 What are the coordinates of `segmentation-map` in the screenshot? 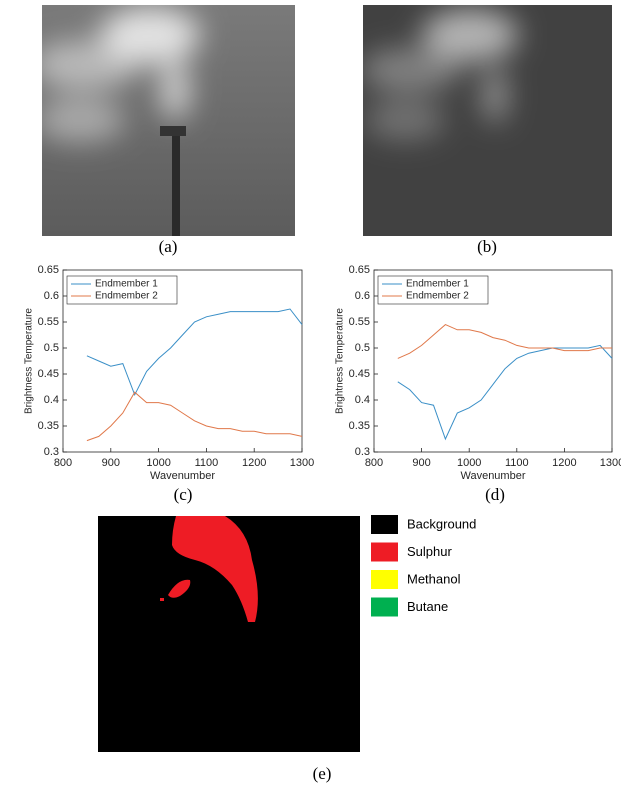 It's located at (229, 634).